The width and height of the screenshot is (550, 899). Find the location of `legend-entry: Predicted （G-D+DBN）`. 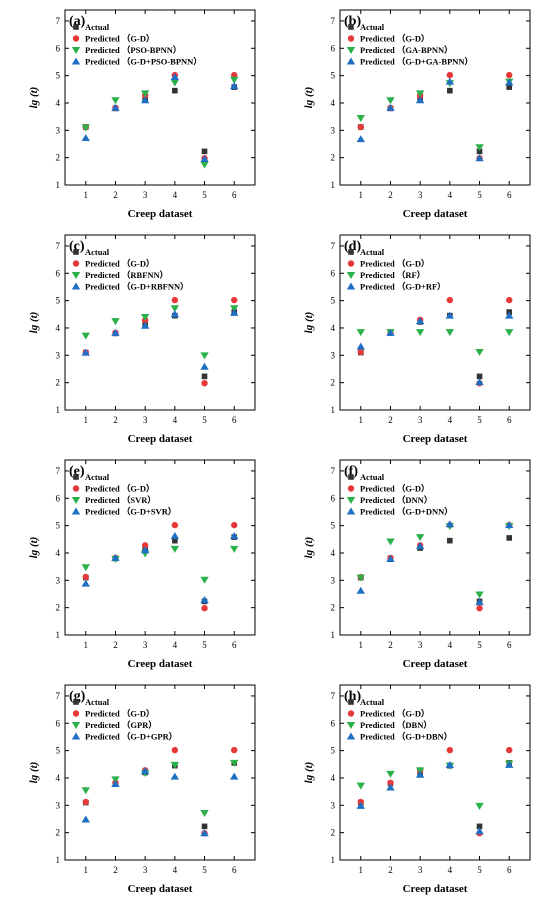

legend-entry: Predicted （G-D+DBN） is located at coordinates (406, 737).